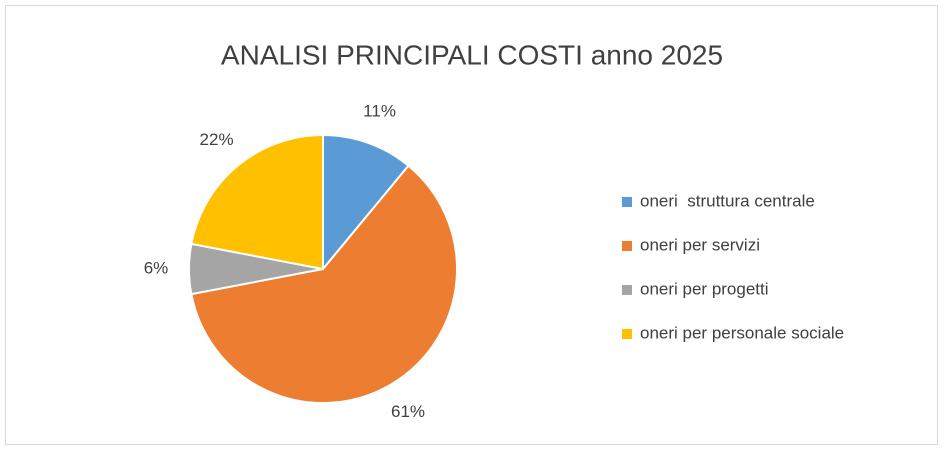 The width and height of the screenshot is (945, 450). Describe the element at coordinates (156, 267) in the screenshot. I see `data-label: 6%` at that location.